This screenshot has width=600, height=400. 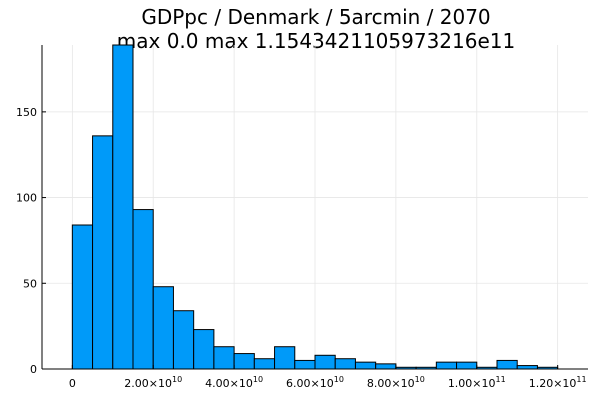 I want to click on y-tick-label-3: 150, so click(x=26, y=112).